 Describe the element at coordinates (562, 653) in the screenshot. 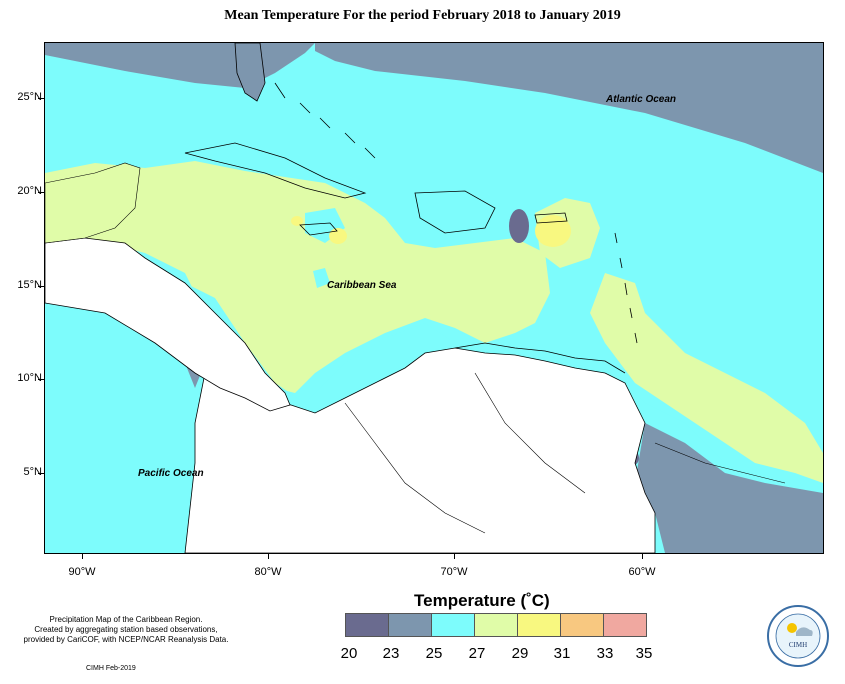

I see `legend-label-31: 31` at that location.